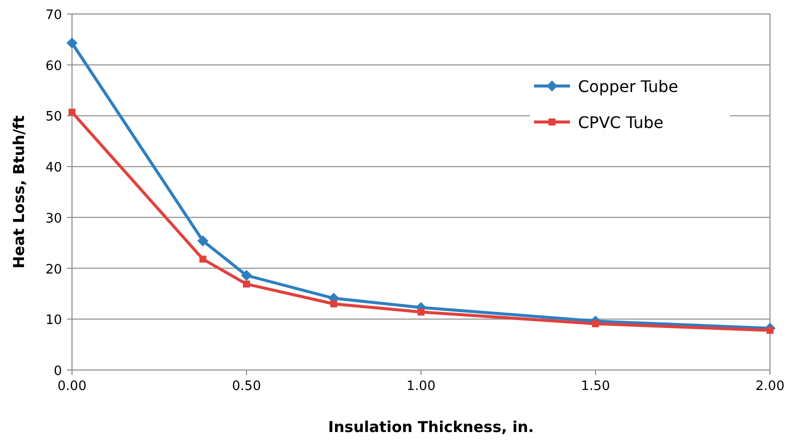 The height and width of the screenshot is (440, 796). I want to click on x-tick-label: 0.00, so click(72, 386).